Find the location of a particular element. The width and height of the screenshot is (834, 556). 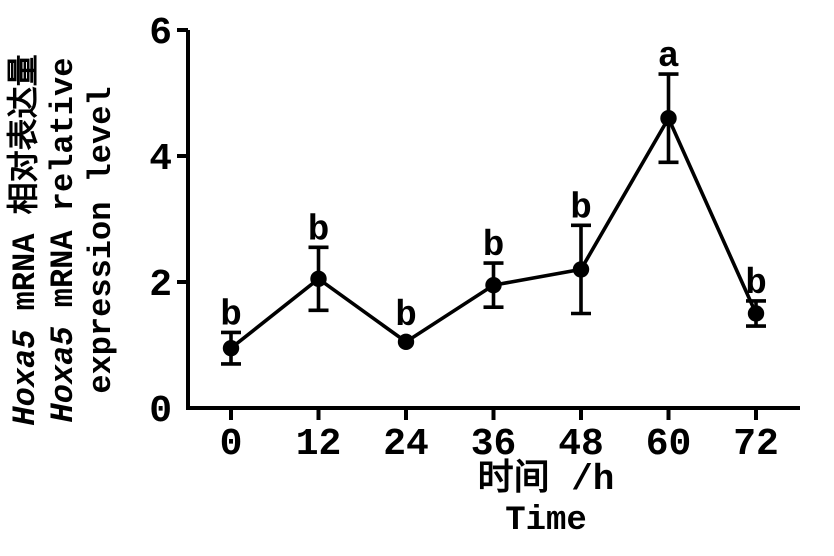

x-axis-title-cn: 时间 /h is located at coordinates (546, 479).